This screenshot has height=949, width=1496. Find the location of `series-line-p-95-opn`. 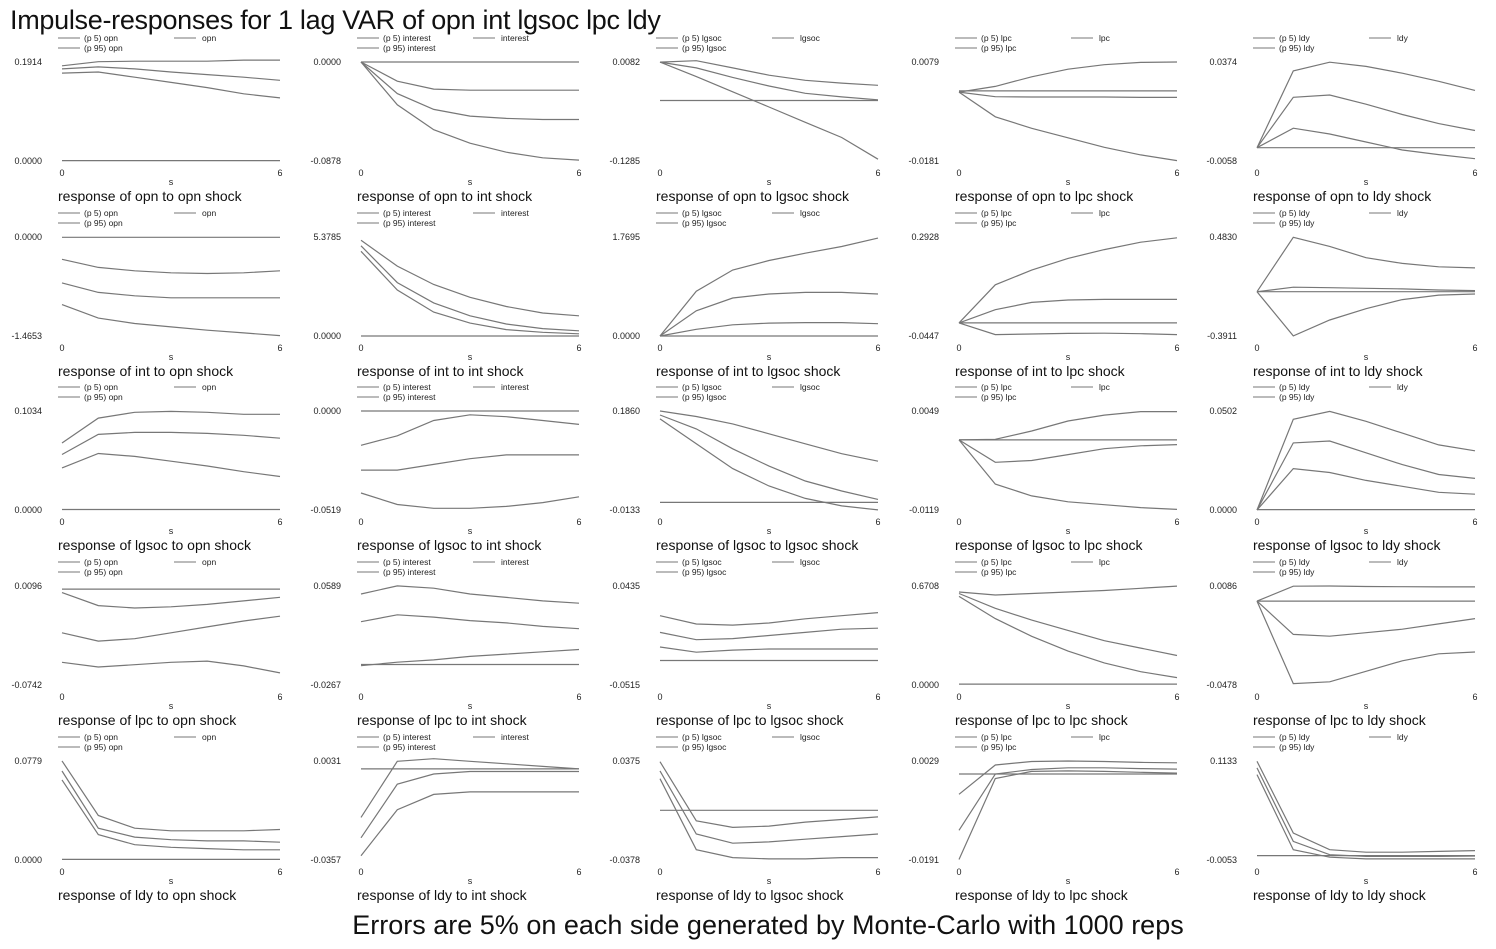

series-line-p-95-opn is located at coordinates (171, 600).